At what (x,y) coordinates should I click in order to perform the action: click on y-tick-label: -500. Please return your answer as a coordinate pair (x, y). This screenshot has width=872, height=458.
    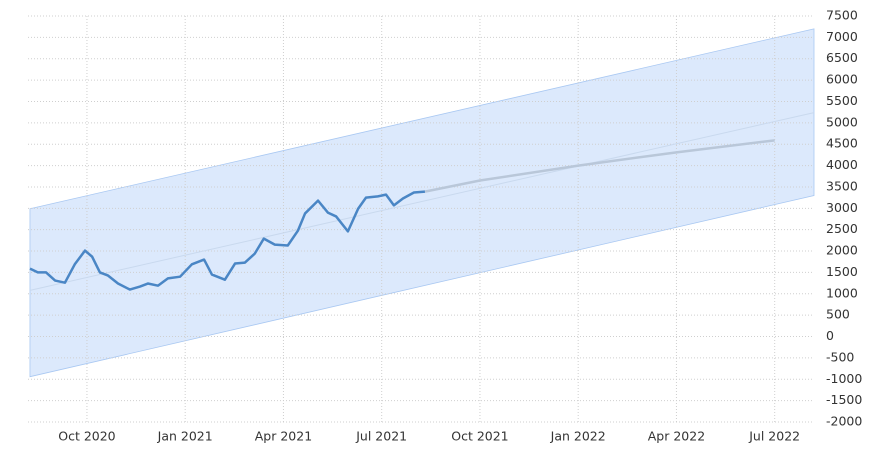
    Looking at the image, I should click on (840, 356).